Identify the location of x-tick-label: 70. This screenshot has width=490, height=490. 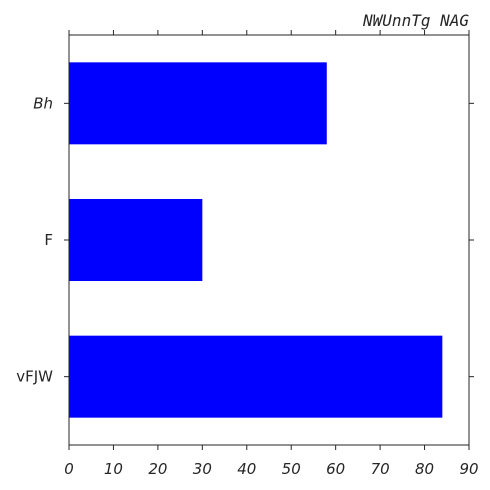
(380, 469).